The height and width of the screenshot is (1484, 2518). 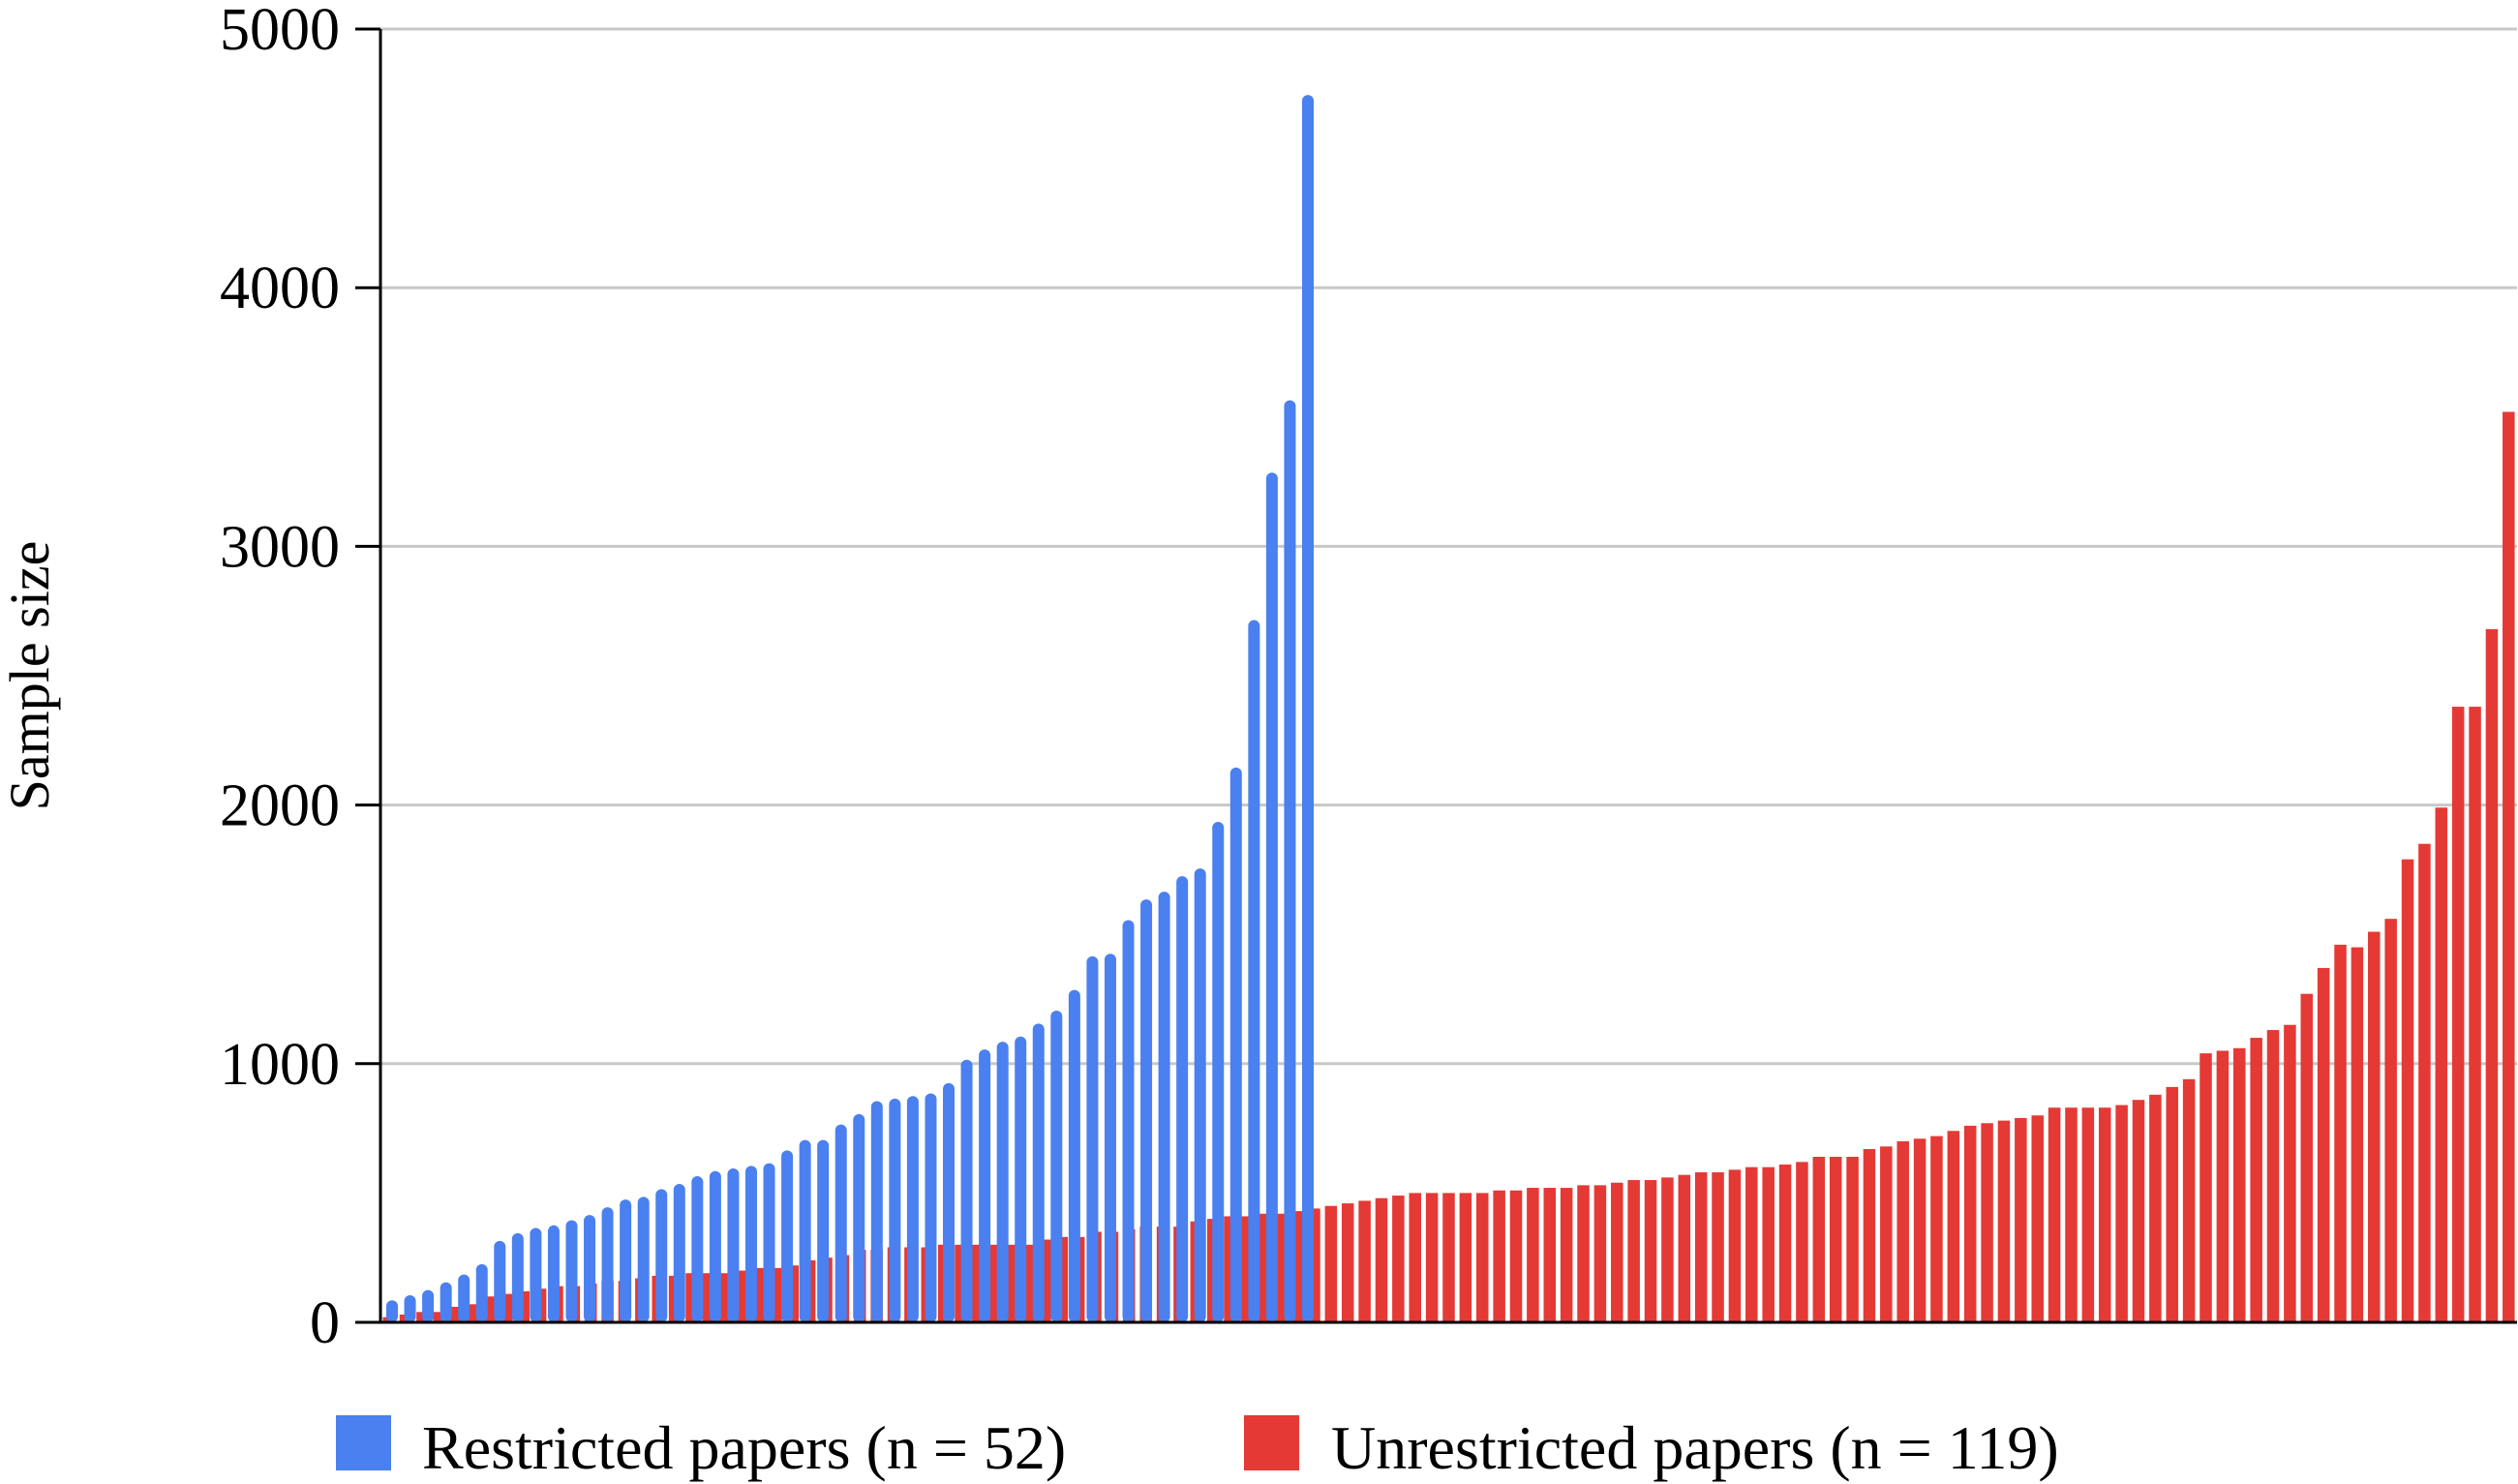 What do you see at coordinates (300, 678) in the screenshot?
I see `y-axis-ticks: 0 1000 2000 3000 4000 5000` at bounding box center [300, 678].